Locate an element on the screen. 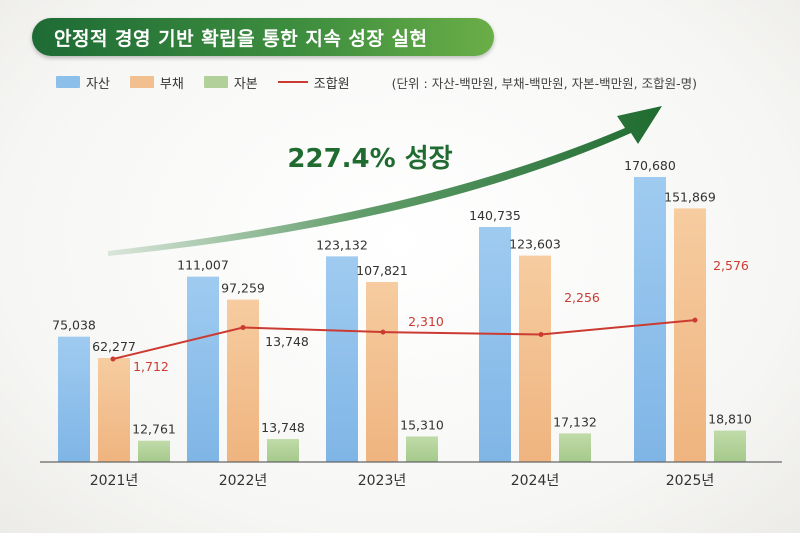 Image resolution: width=800 pixels, height=533 pixels. data-label-equity-4: 17,132 is located at coordinates (575, 421).